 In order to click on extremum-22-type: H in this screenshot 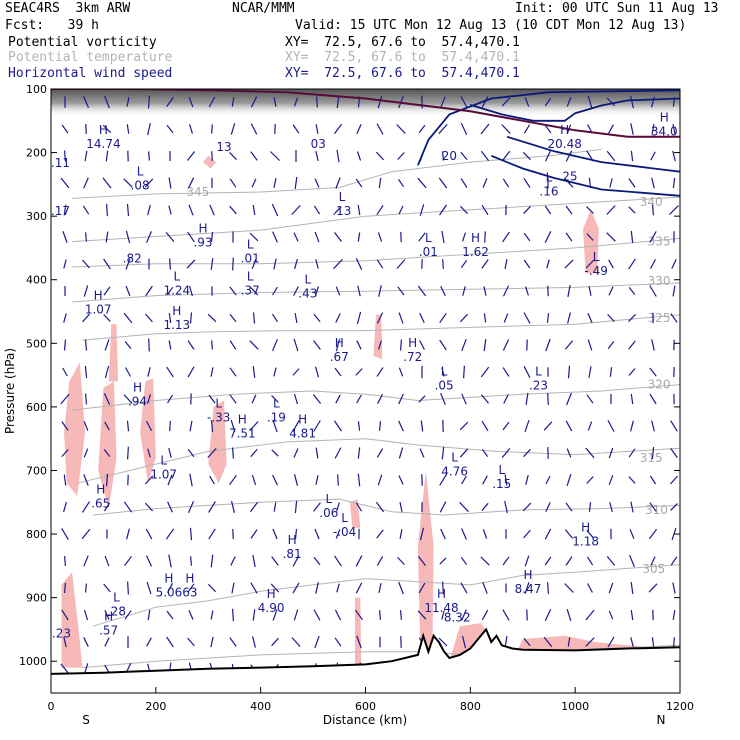, I will do `click(412, 343)`.